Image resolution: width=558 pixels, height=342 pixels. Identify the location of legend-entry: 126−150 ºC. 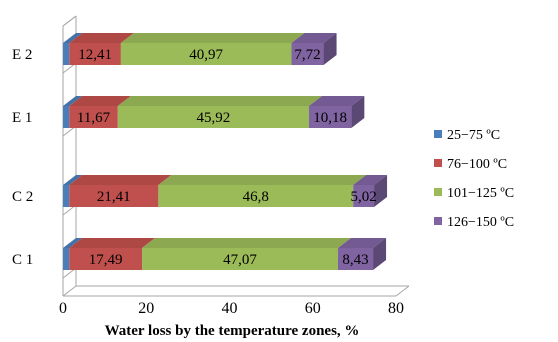
(480, 222).